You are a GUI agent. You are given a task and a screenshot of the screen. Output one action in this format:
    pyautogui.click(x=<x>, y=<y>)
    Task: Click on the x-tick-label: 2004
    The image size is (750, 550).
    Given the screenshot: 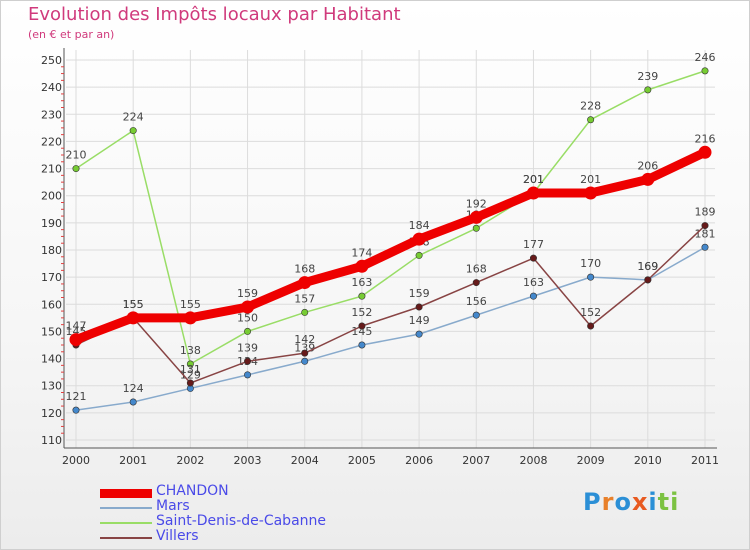 What is the action you would take?
    pyautogui.click(x=305, y=460)
    